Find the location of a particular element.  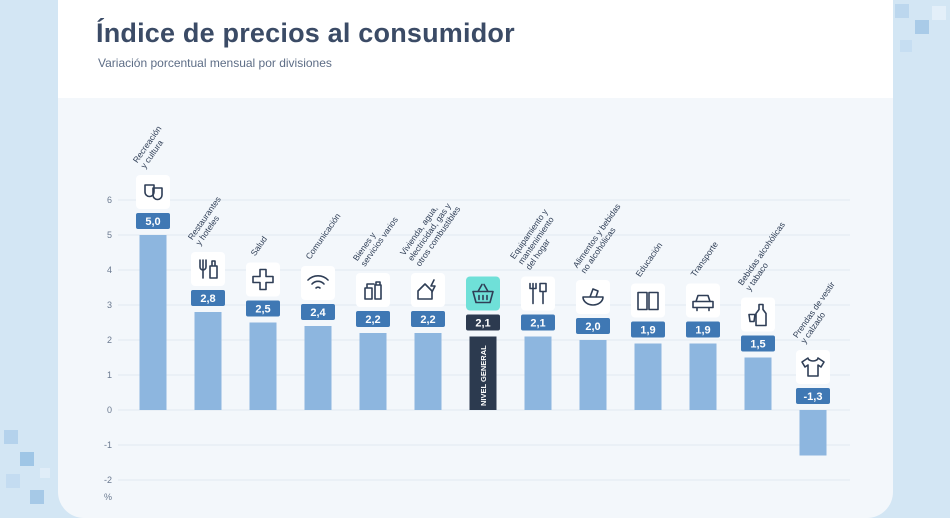

value-label: -1,3 is located at coordinates (813, 397).